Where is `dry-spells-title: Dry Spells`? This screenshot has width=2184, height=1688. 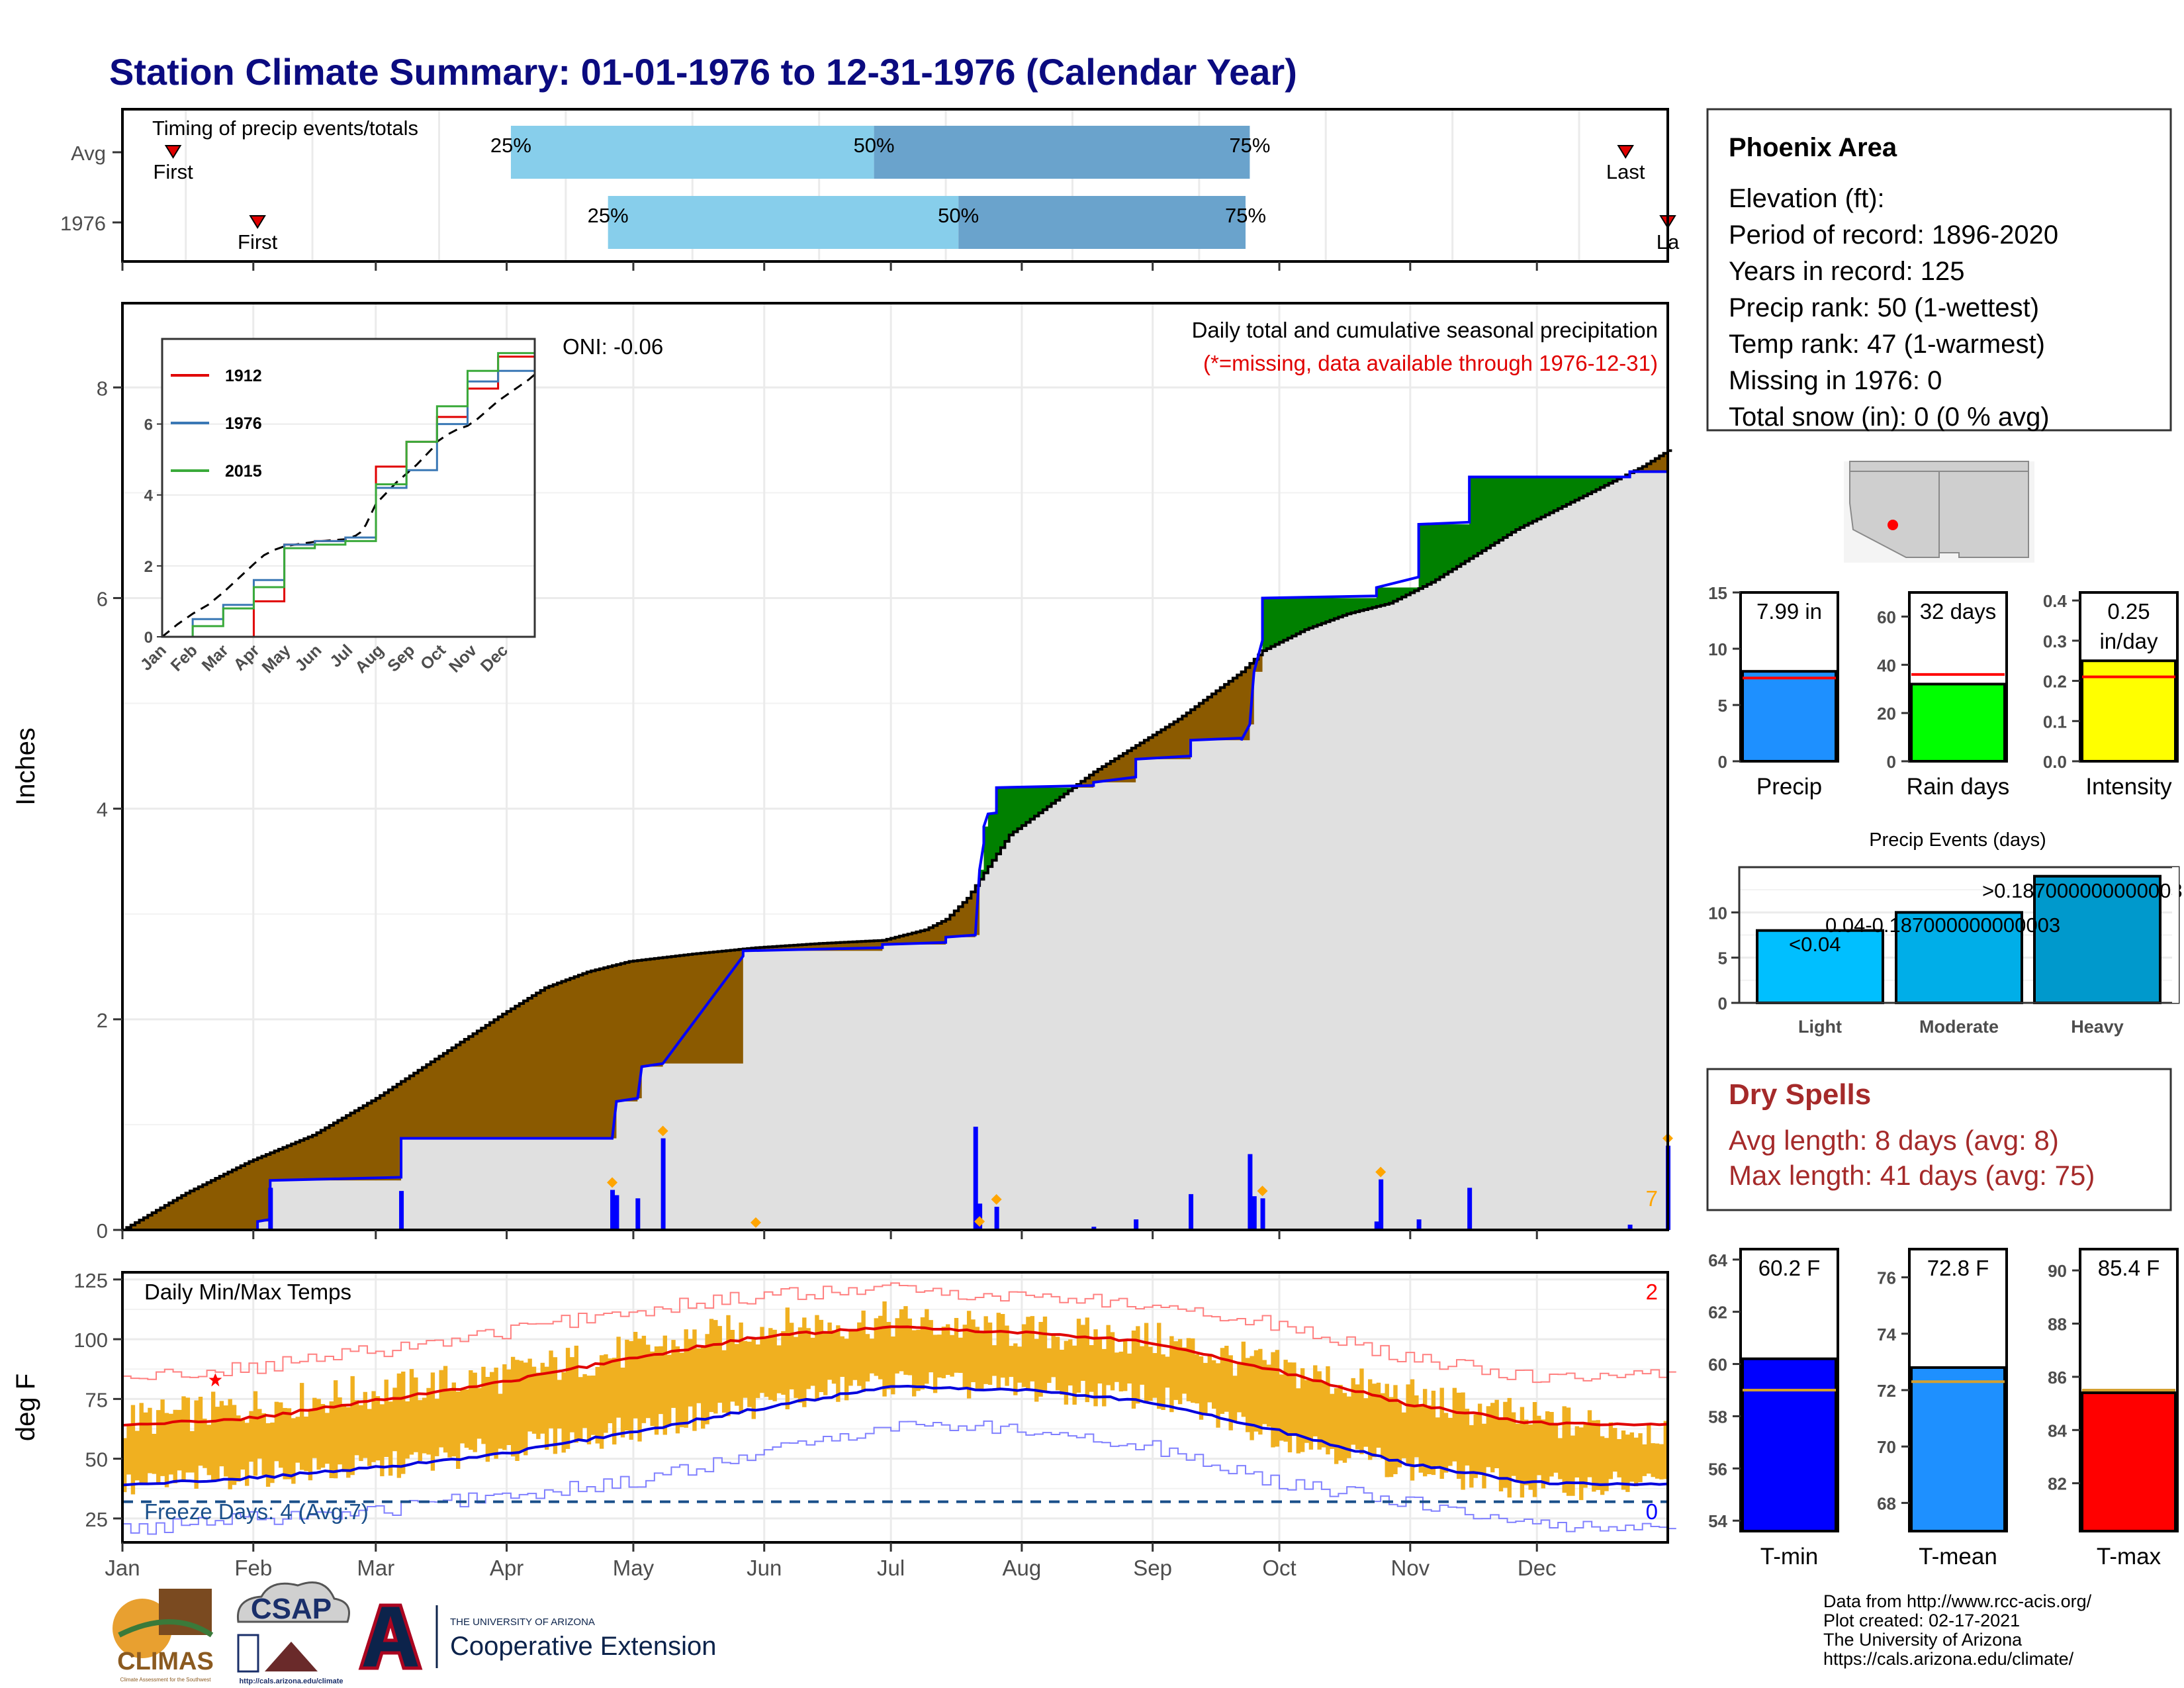 dry-spells-title: Dry Spells is located at coordinates (1800, 1094).